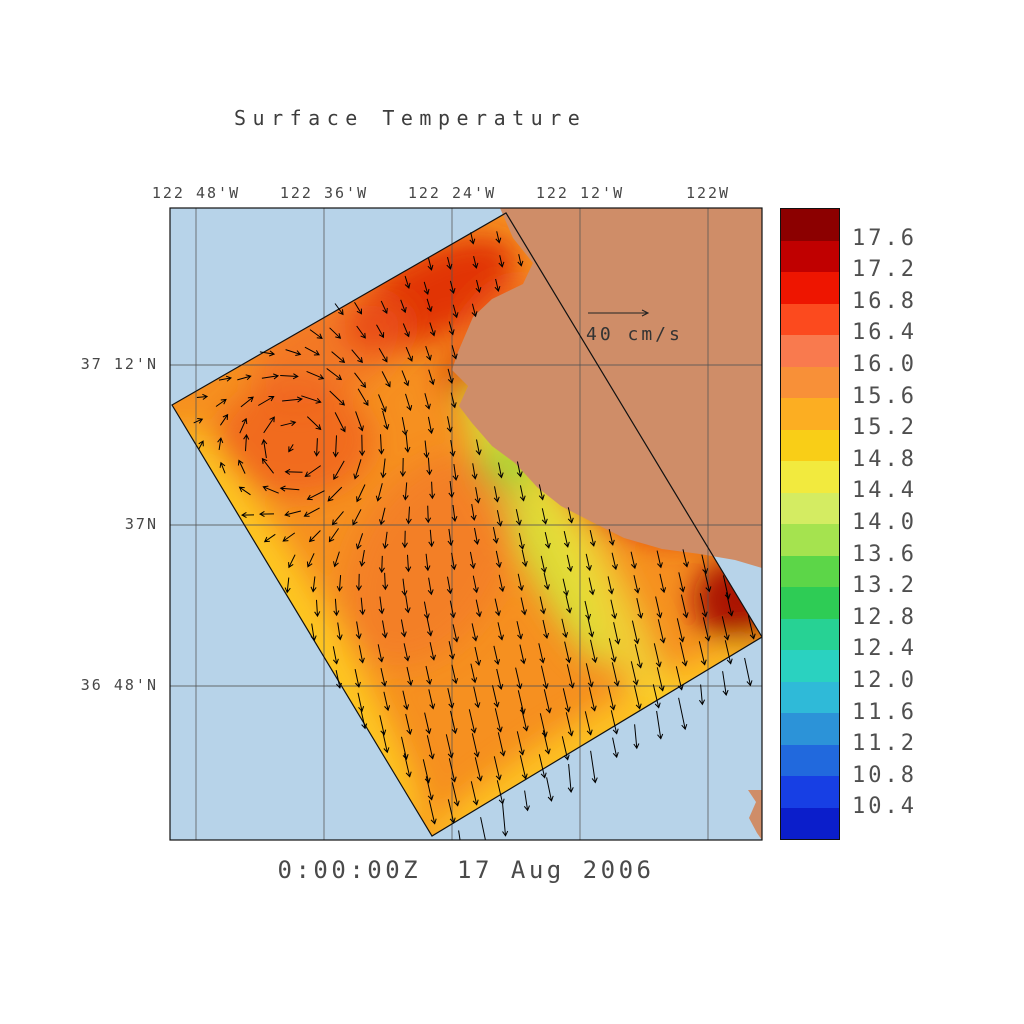  Describe the element at coordinates (466, 870) in the screenshot. I see `timestamp-label: 0:00:00Z 17 Aug 2006` at that location.